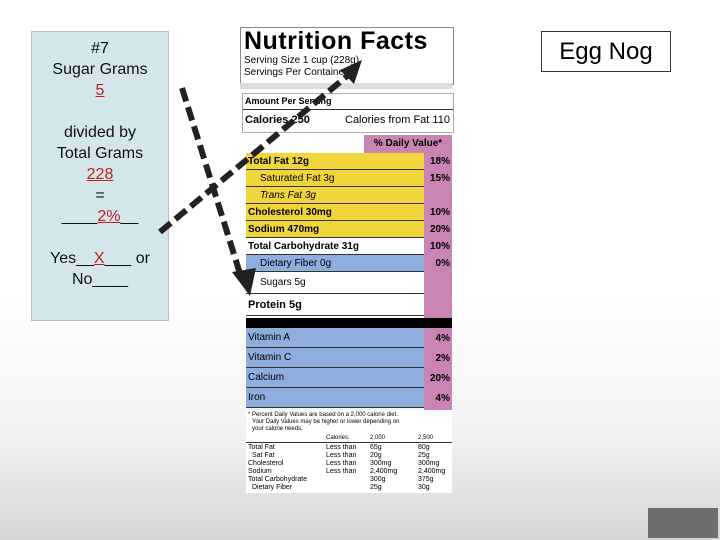  I want to click on nutrition-facts-heading: Nutrition Facts, so click(336, 41).